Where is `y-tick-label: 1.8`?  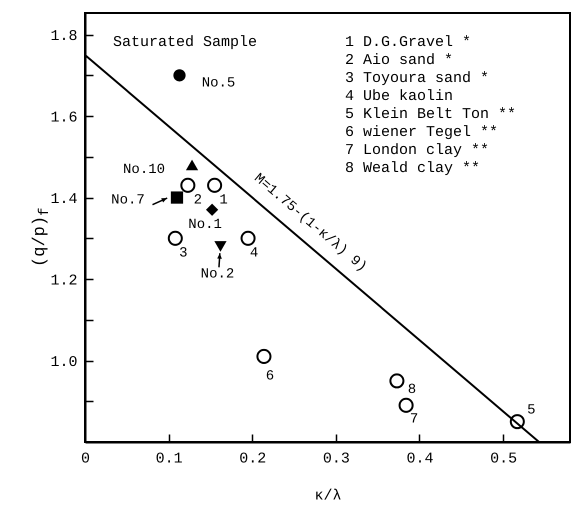 y-tick-label: 1.8 is located at coordinates (64, 37).